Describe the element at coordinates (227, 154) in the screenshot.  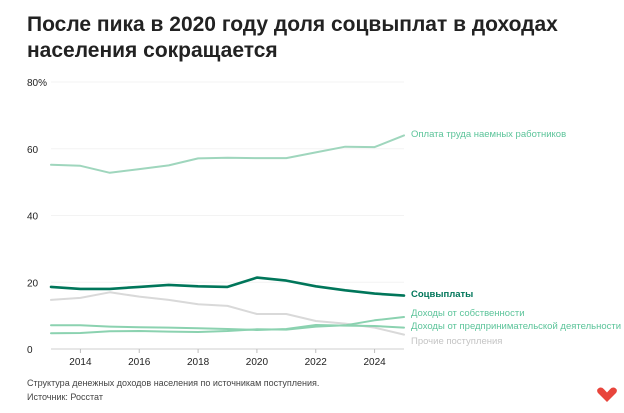
I see `series-line-wages` at that location.